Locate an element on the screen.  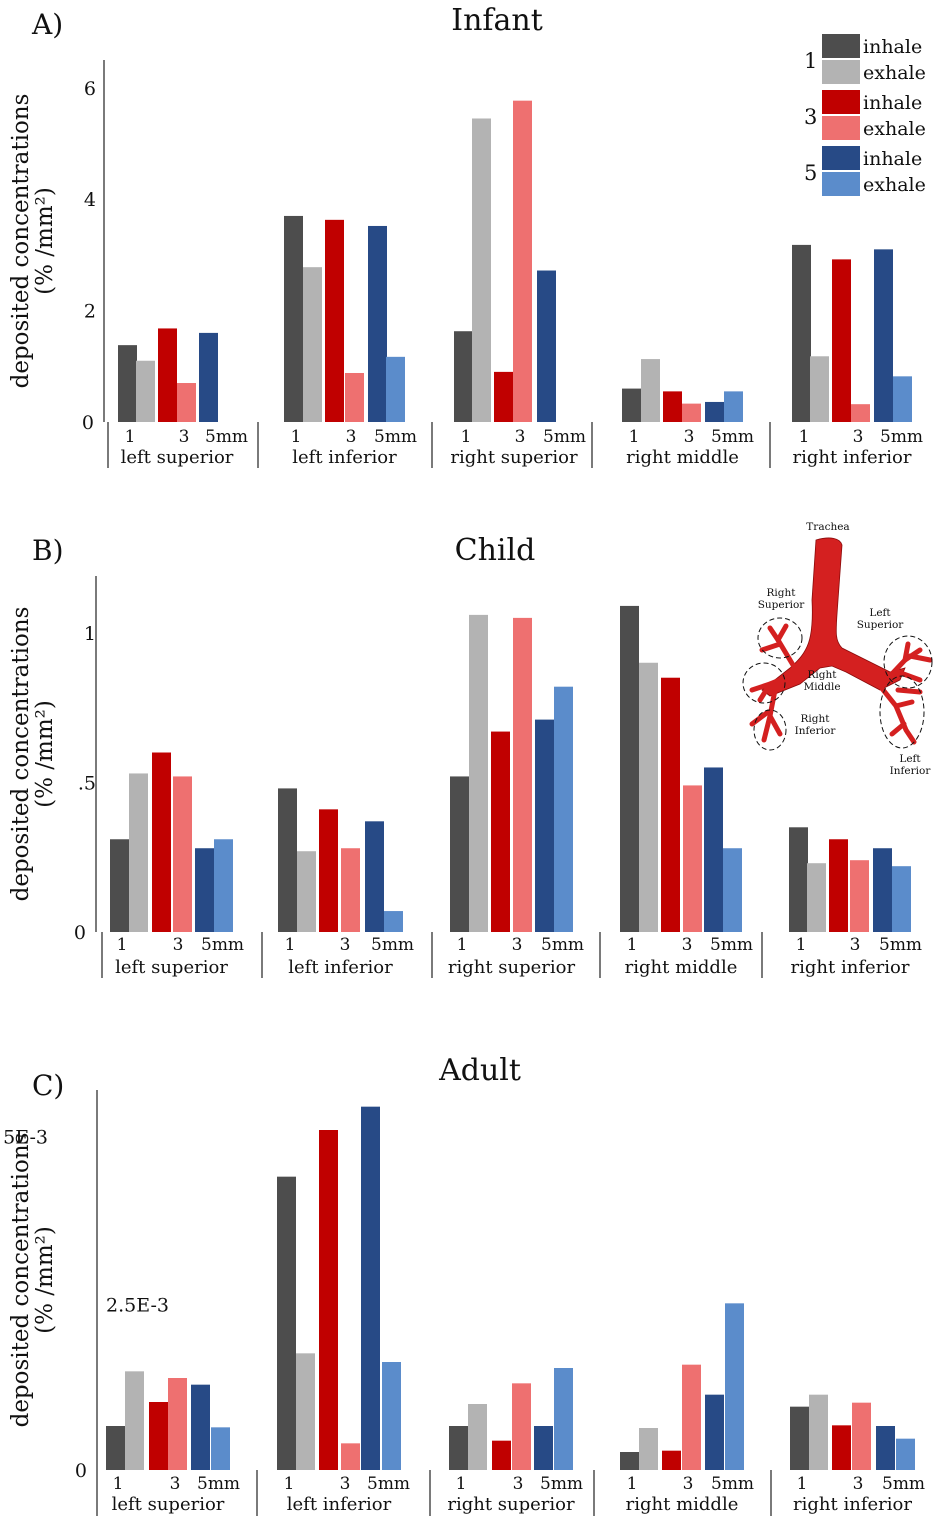
airway-region-label: Trachea is located at coordinates (827, 527).